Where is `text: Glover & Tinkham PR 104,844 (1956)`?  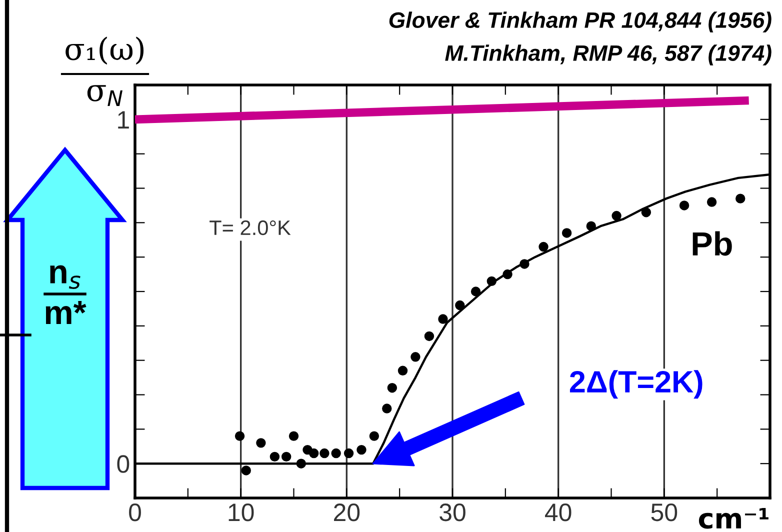 text: Glover & Tinkham PR 104,844 (1956) is located at coordinates (580, 22).